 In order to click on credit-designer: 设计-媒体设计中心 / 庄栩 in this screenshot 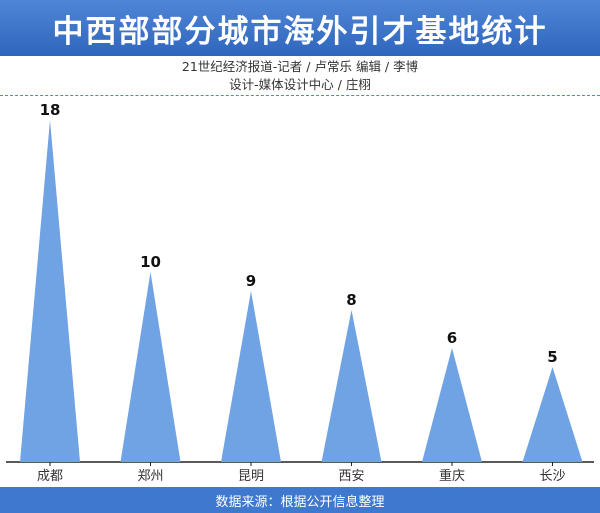, I will do `click(300, 84)`.